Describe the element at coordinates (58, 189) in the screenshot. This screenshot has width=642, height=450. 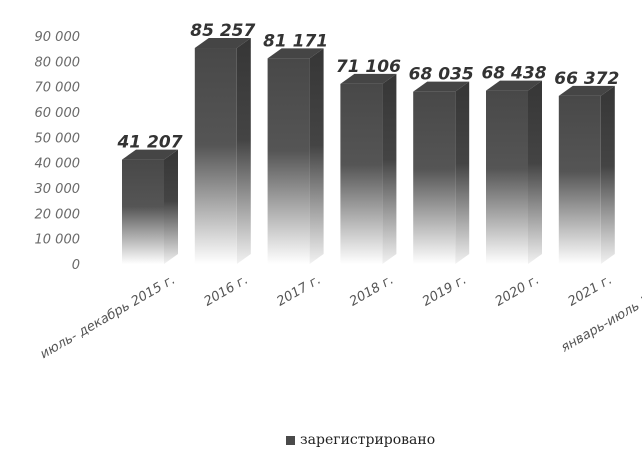
I see `y-tick-label: 30 000` at that location.